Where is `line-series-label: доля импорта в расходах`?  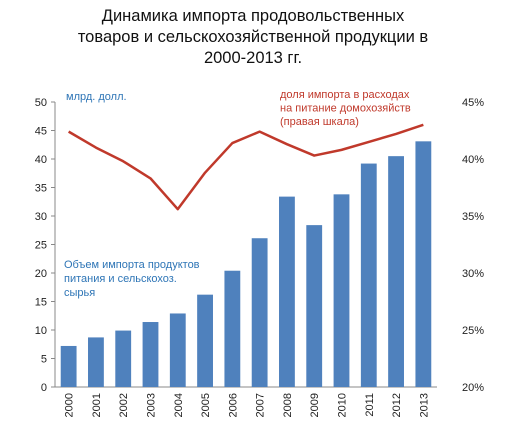
line-series-label: доля импорта в расходах is located at coordinates (345, 95).